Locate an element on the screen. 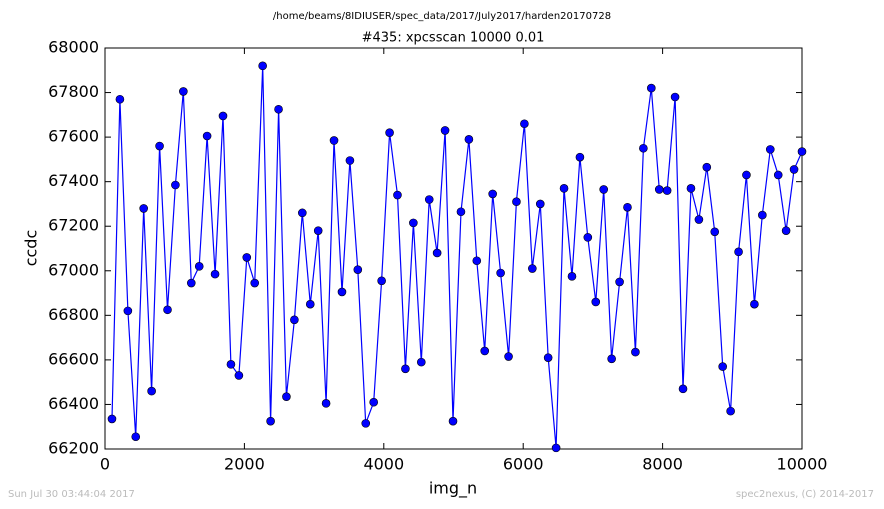 The height and width of the screenshot is (509, 884). y-tick-label: 66200 is located at coordinates (73, 448).